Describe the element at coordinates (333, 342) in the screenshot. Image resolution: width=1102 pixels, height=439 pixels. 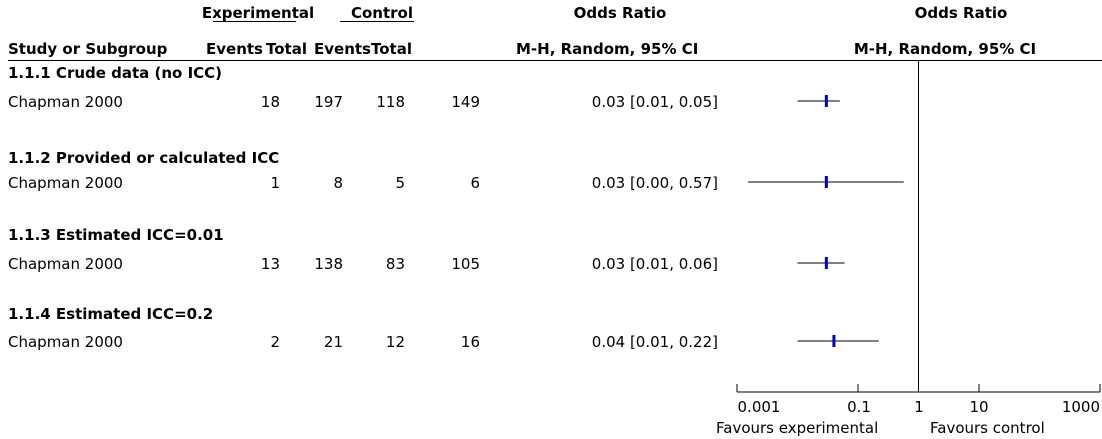
I see `total-exp: 21` at that location.